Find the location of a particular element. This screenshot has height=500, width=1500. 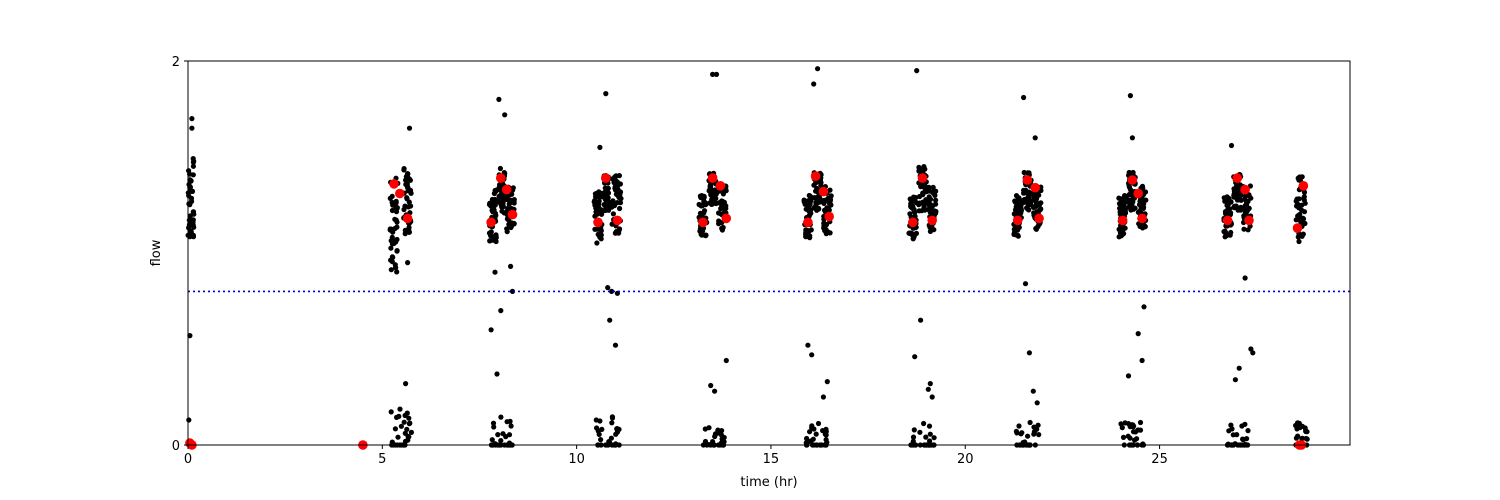

x-tick-label: 10 is located at coordinates (576, 459).